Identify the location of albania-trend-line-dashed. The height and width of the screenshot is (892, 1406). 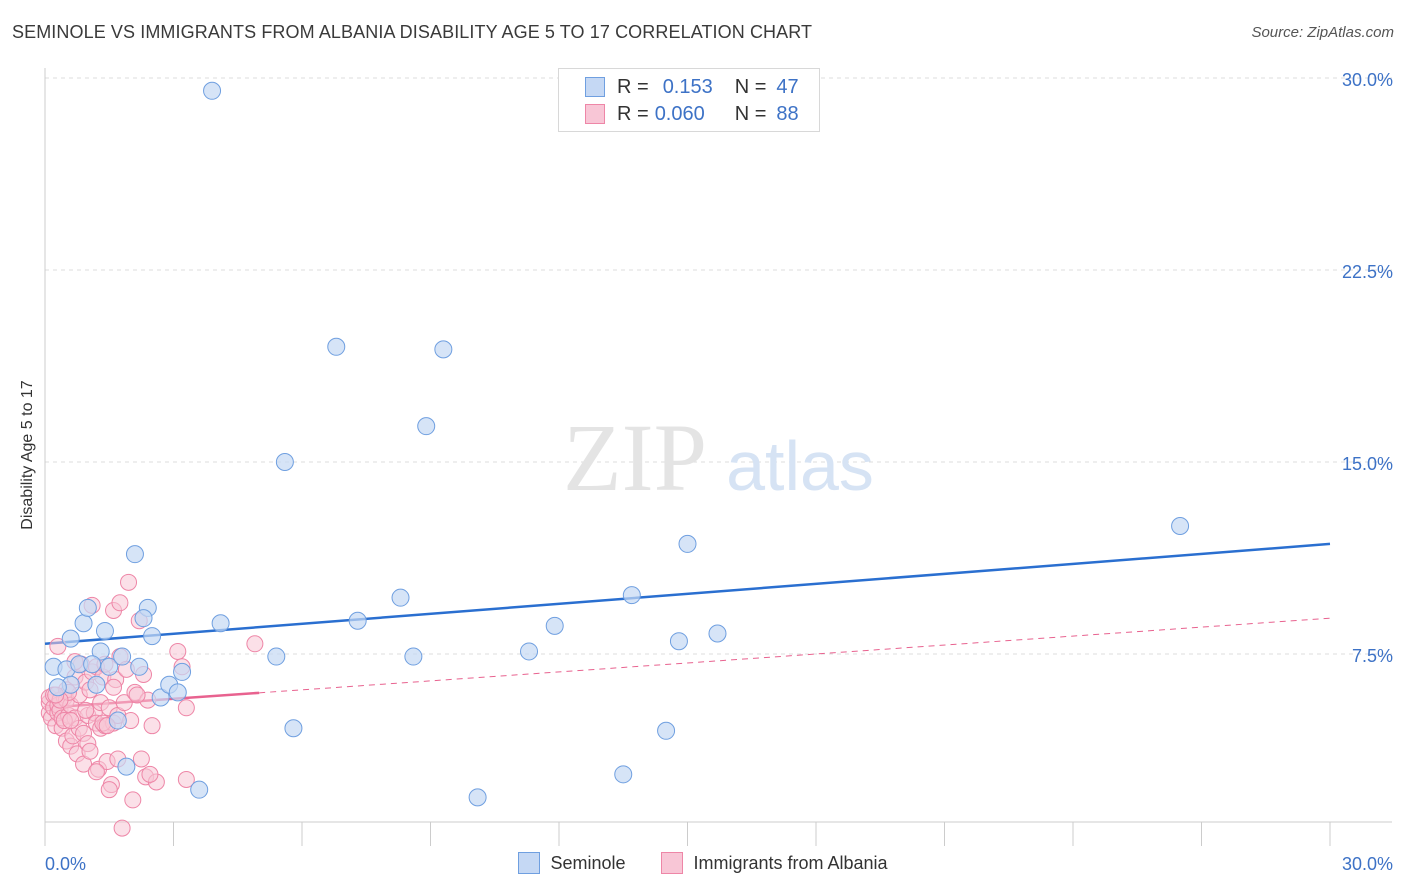
(795, 655).